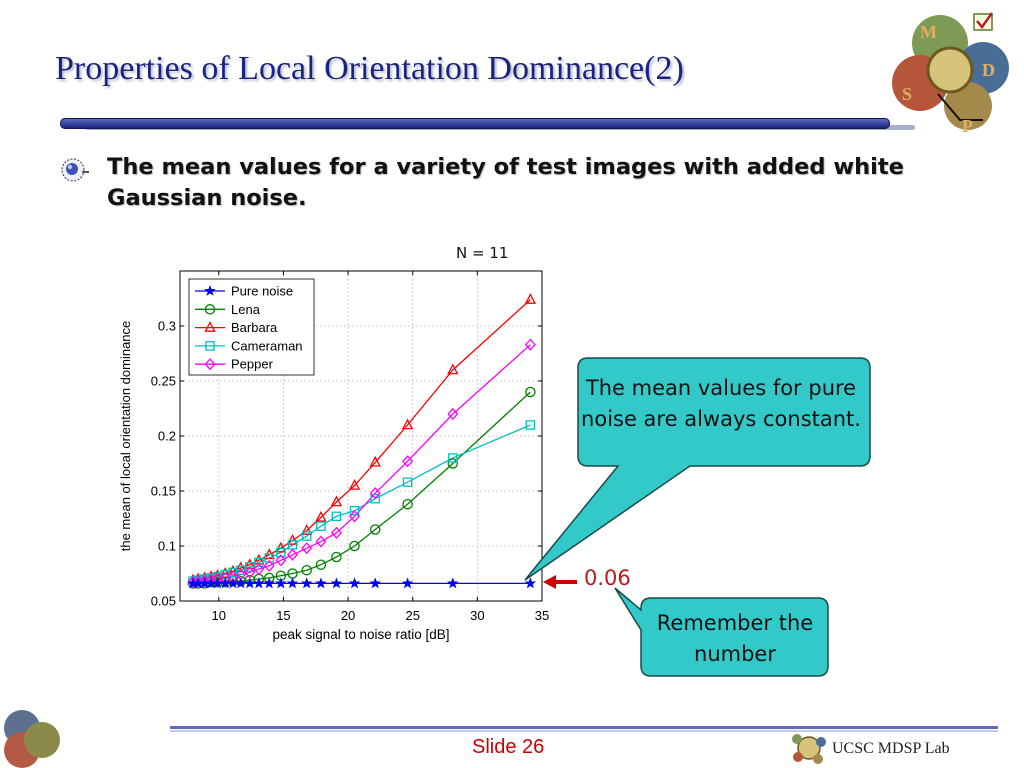 This screenshot has height=768, width=1024. Describe the element at coordinates (607, 578) in the screenshot. I see `value-label: 0.06` at that location.